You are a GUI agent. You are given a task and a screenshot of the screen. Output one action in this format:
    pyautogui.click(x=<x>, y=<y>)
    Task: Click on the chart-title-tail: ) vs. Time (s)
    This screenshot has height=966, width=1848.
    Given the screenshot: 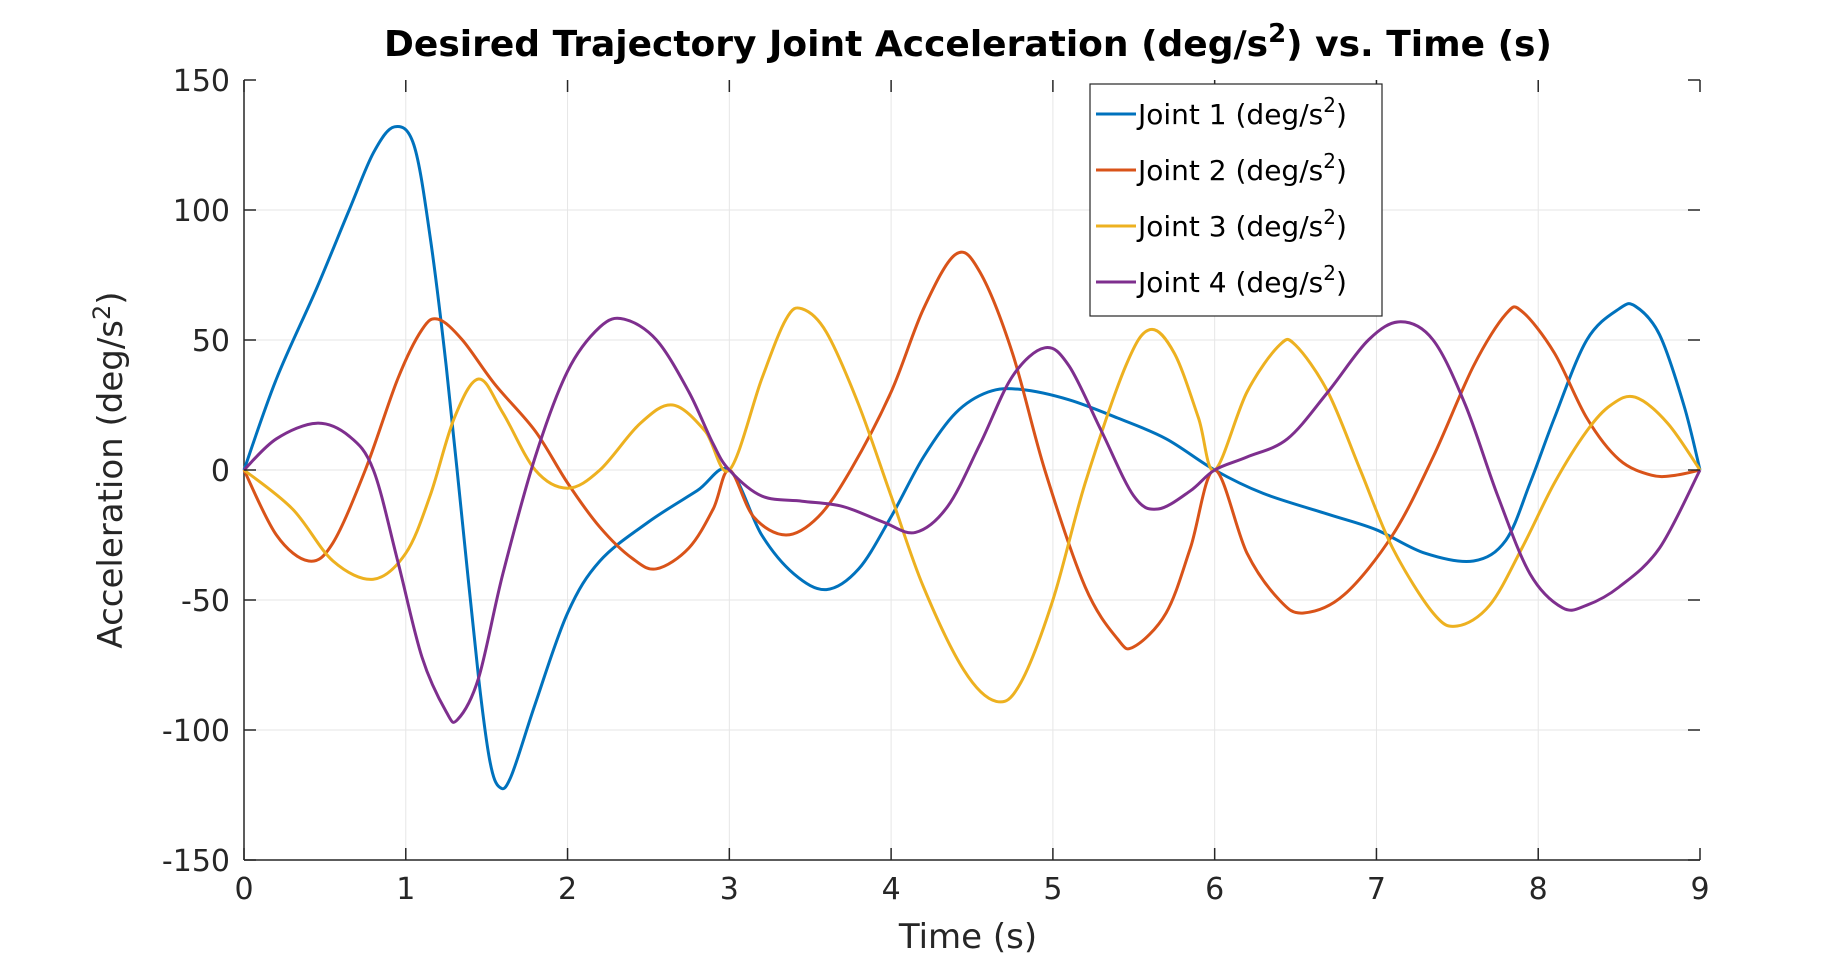 What is the action you would take?
    pyautogui.click(x=1419, y=44)
    